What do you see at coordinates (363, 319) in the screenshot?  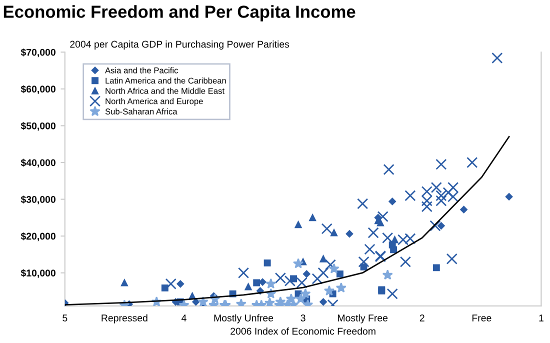 I see `x-tick-label: Mostly Free` at bounding box center [363, 319].